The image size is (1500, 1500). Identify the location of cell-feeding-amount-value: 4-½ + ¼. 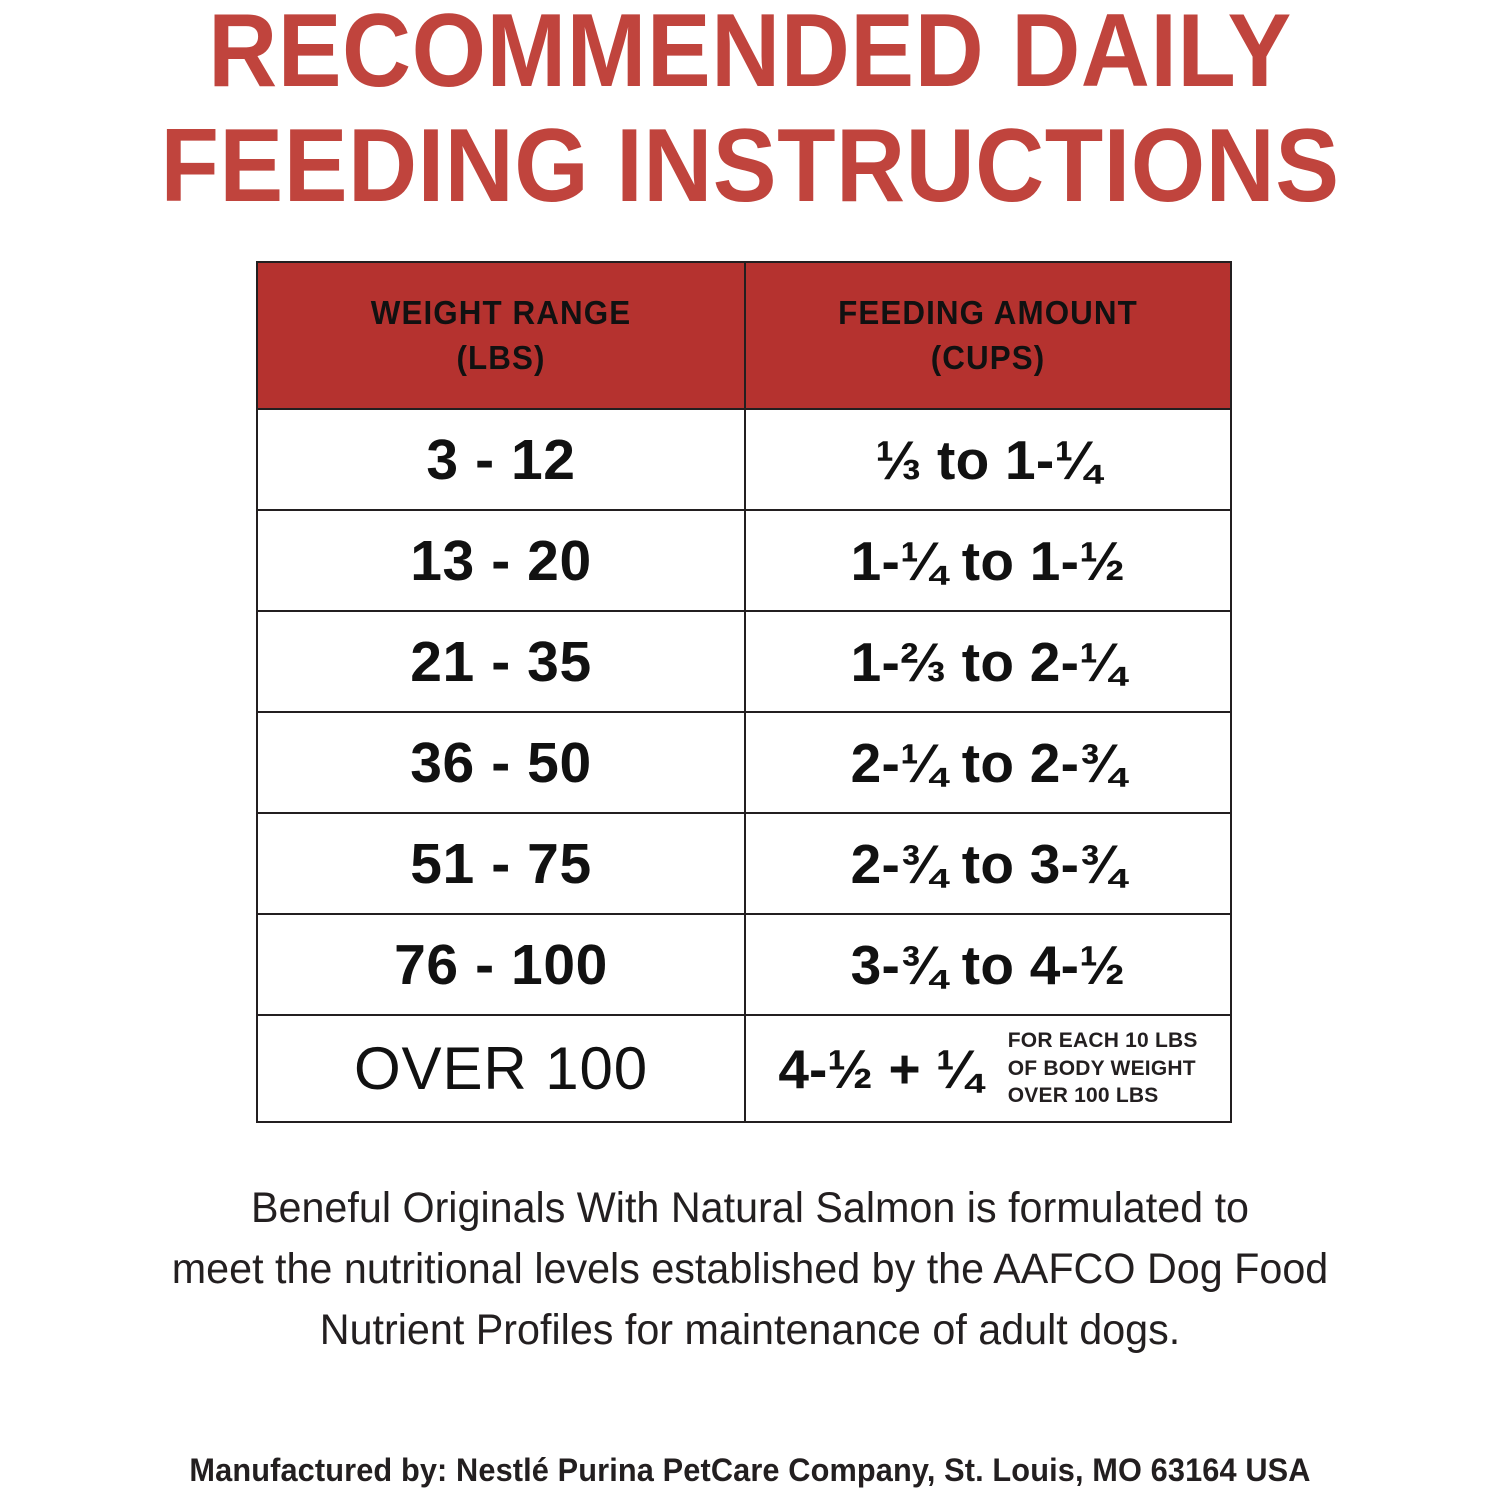
(880, 1068).